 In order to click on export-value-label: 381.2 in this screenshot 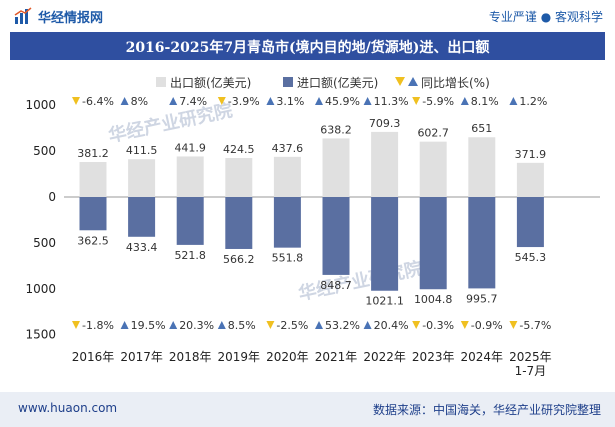, I will do `click(93, 153)`.